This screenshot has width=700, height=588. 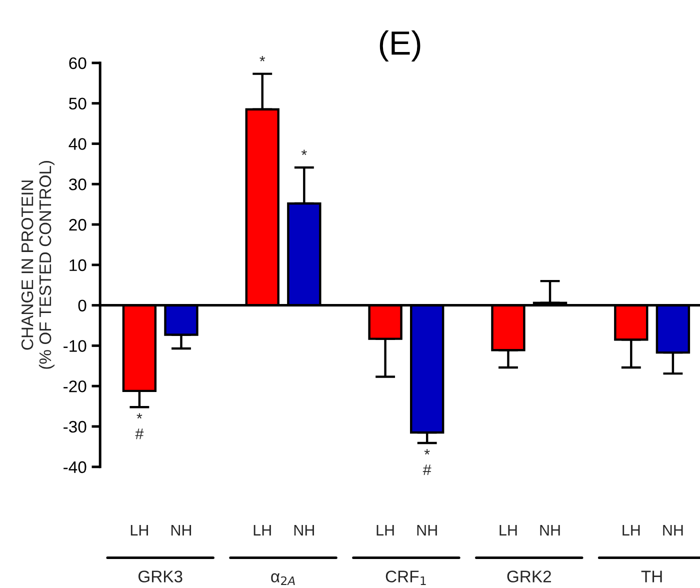 What do you see at coordinates (75, 386) in the screenshot?
I see `y-tick-label: -20` at bounding box center [75, 386].